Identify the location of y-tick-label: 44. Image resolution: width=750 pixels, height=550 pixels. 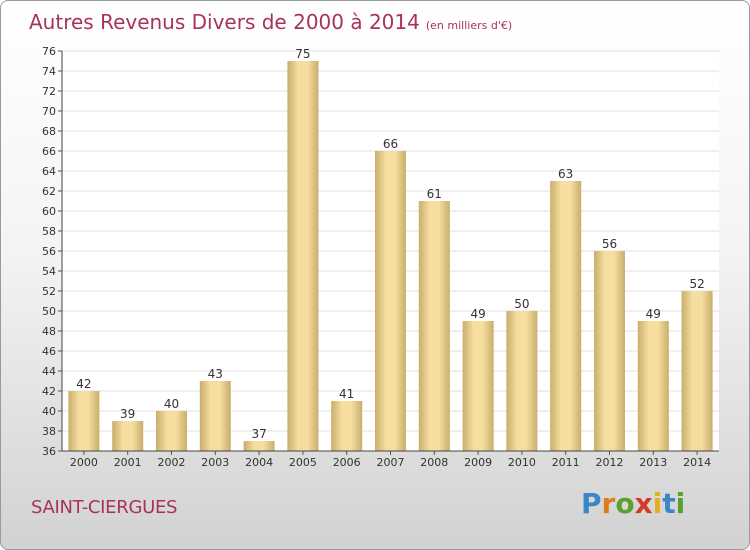
(49, 371).